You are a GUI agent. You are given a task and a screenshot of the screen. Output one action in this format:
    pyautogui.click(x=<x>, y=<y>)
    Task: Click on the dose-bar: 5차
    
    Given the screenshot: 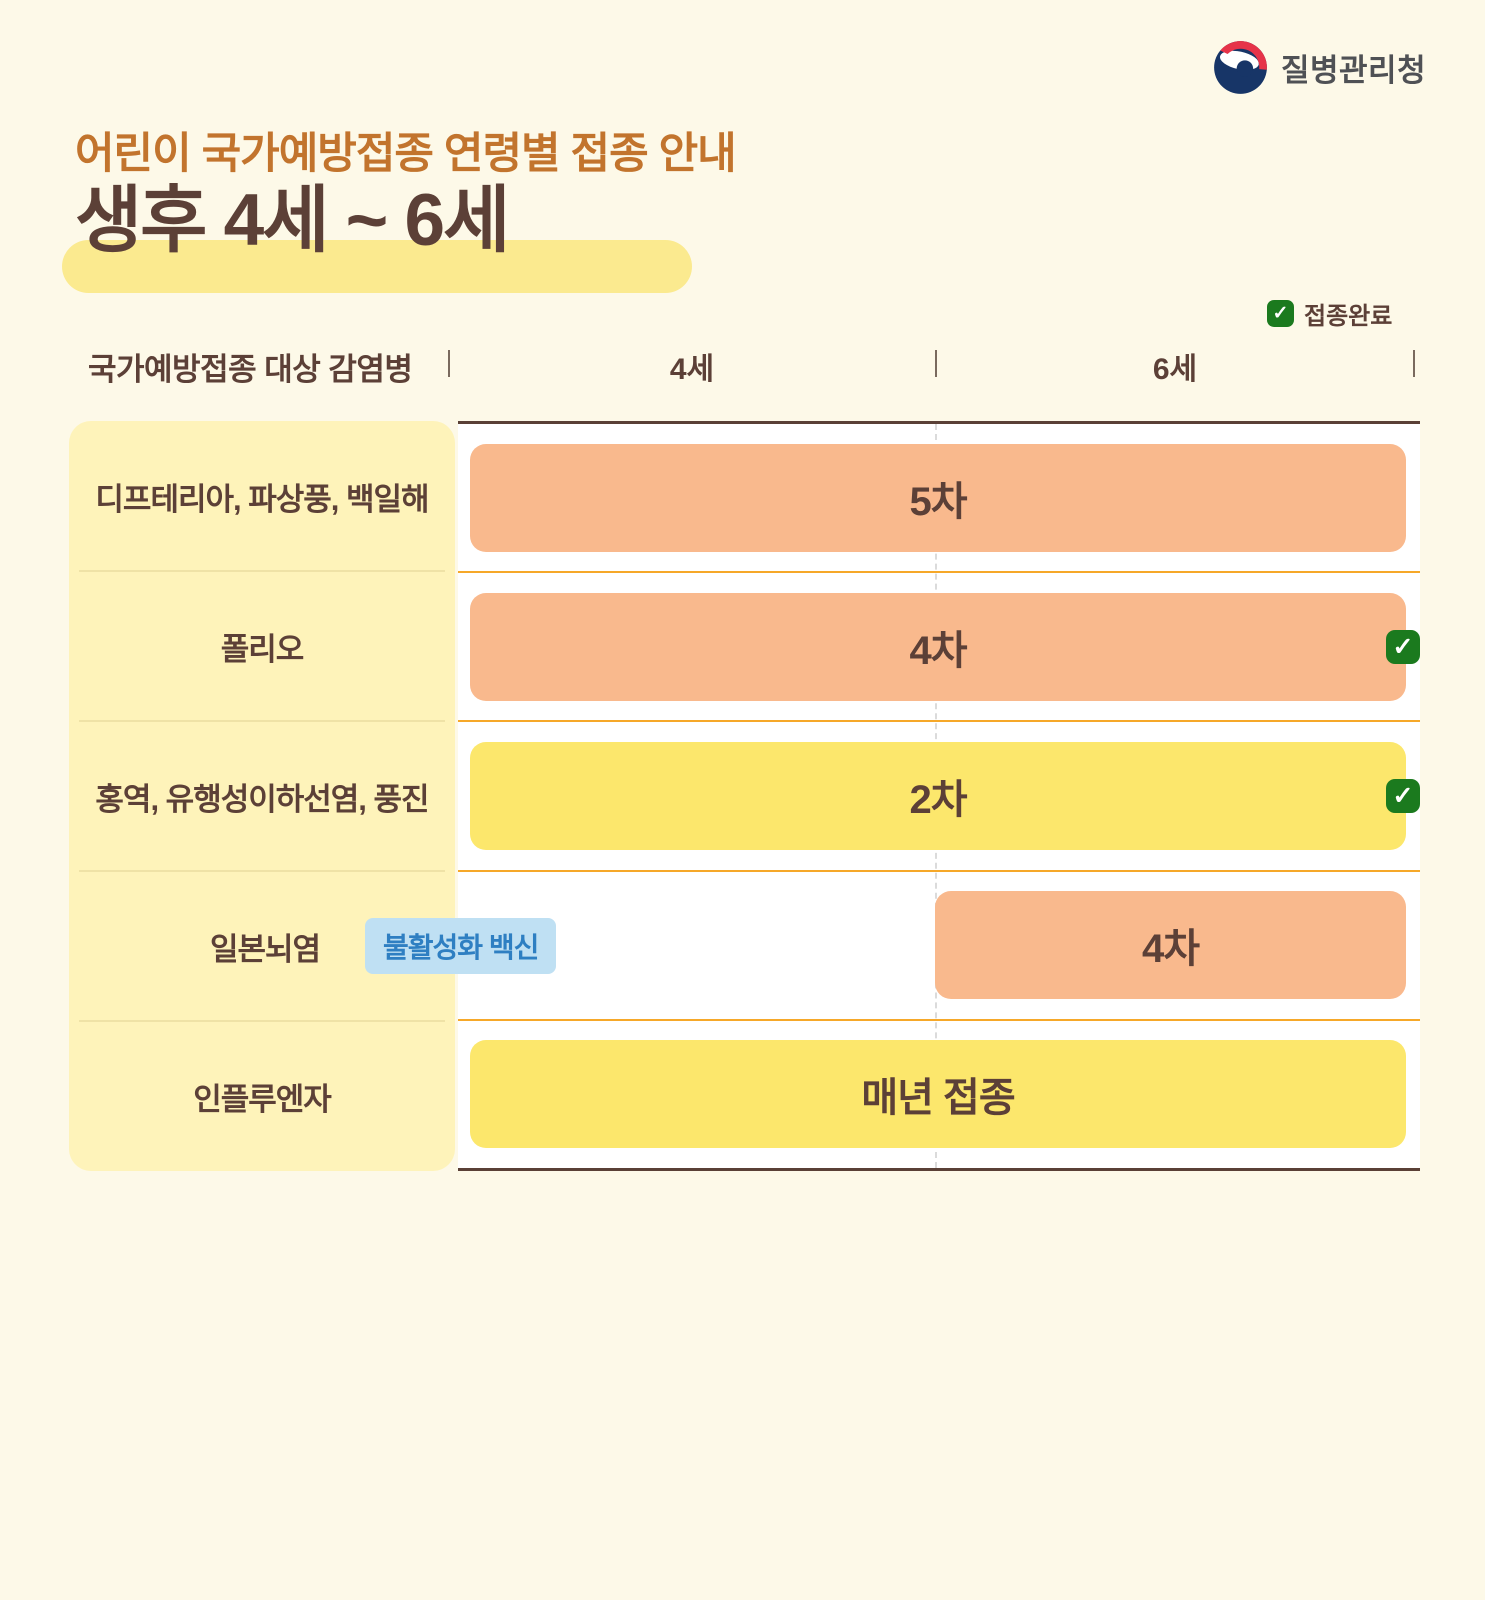 What is the action you would take?
    pyautogui.click(x=938, y=497)
    